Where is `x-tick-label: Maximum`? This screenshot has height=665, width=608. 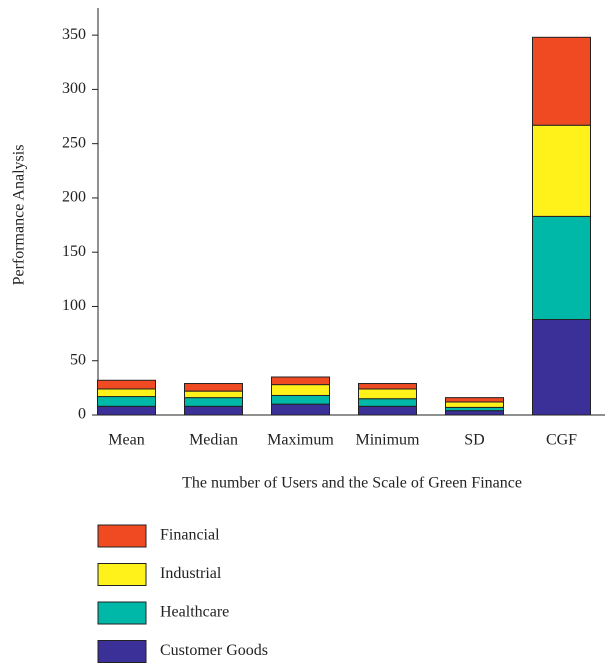 x-tick-label: Maximum is located at coordinates (300, 440).